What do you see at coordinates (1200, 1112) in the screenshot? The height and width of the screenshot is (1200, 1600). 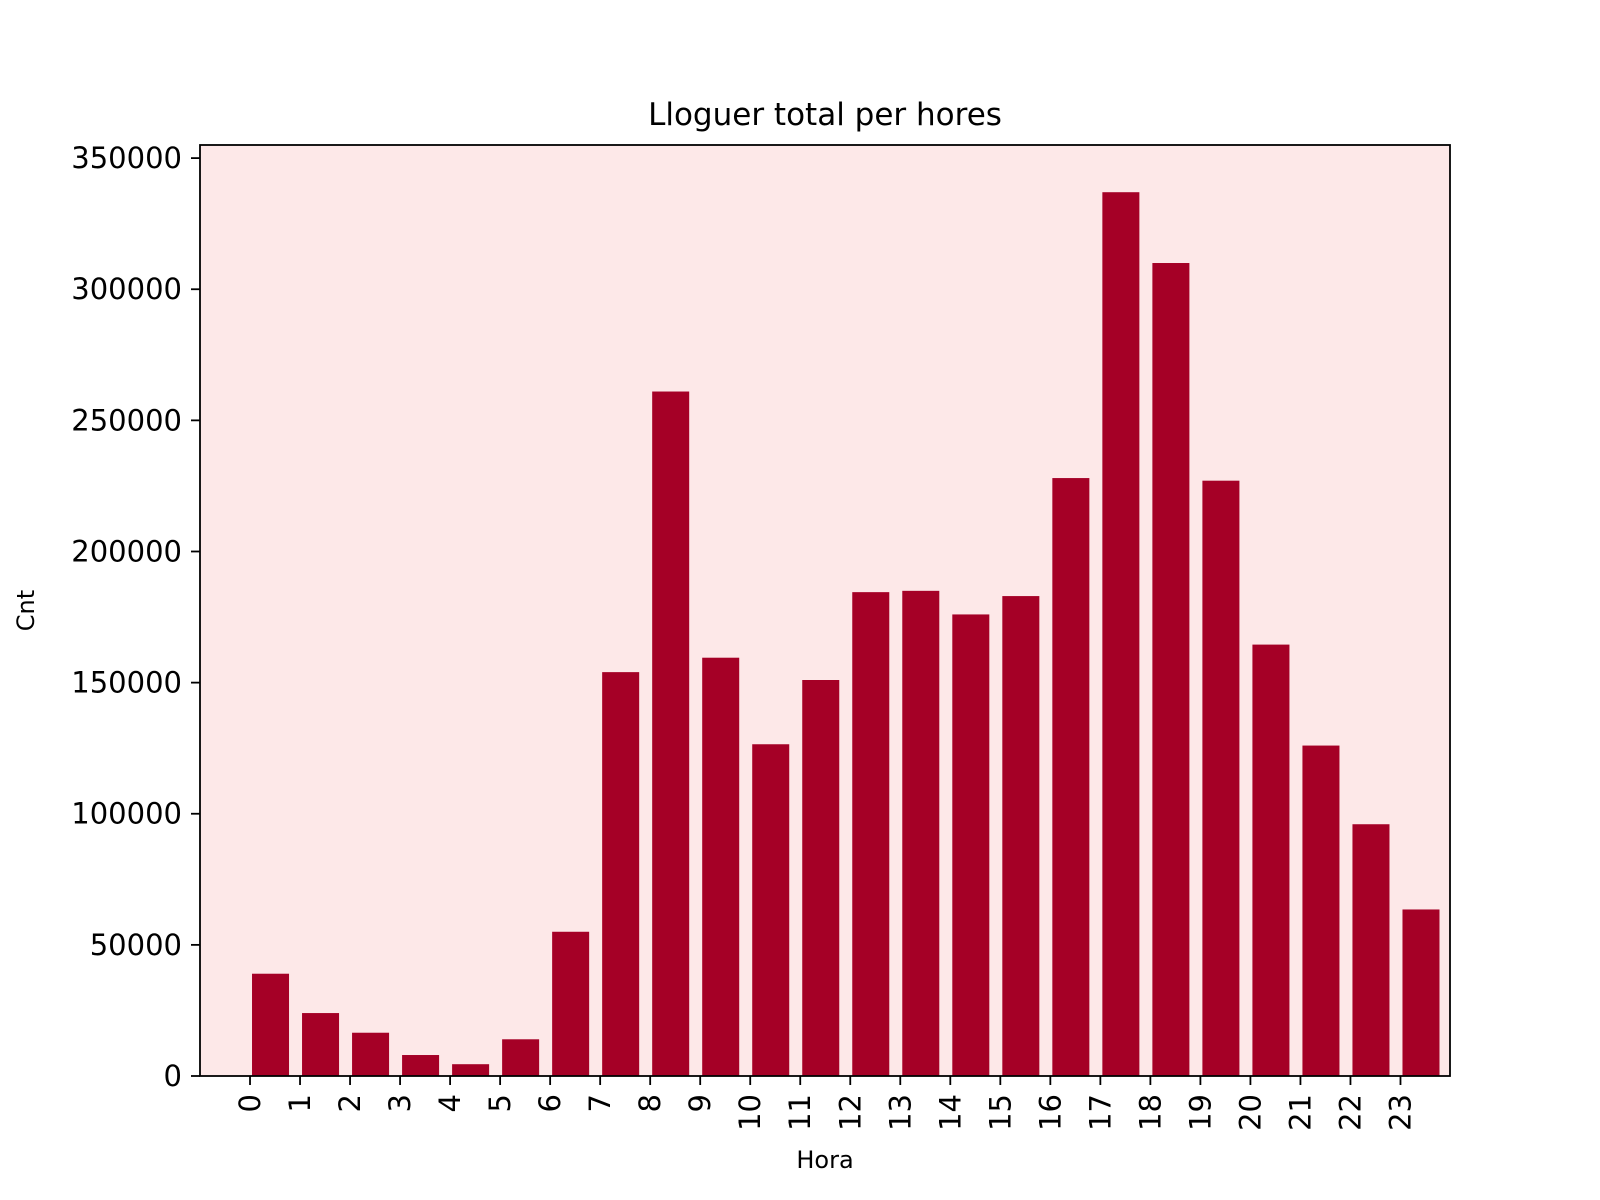 I see `x-tick-label: 19` at bounding box center [1200, 1112].